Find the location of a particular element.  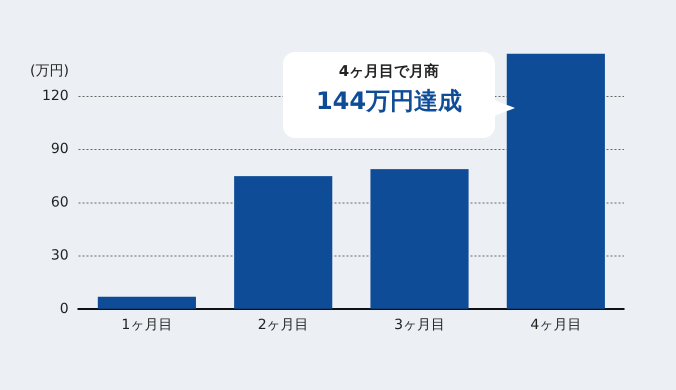

y-tick-label: 60 is located at coordinates (59, 202).